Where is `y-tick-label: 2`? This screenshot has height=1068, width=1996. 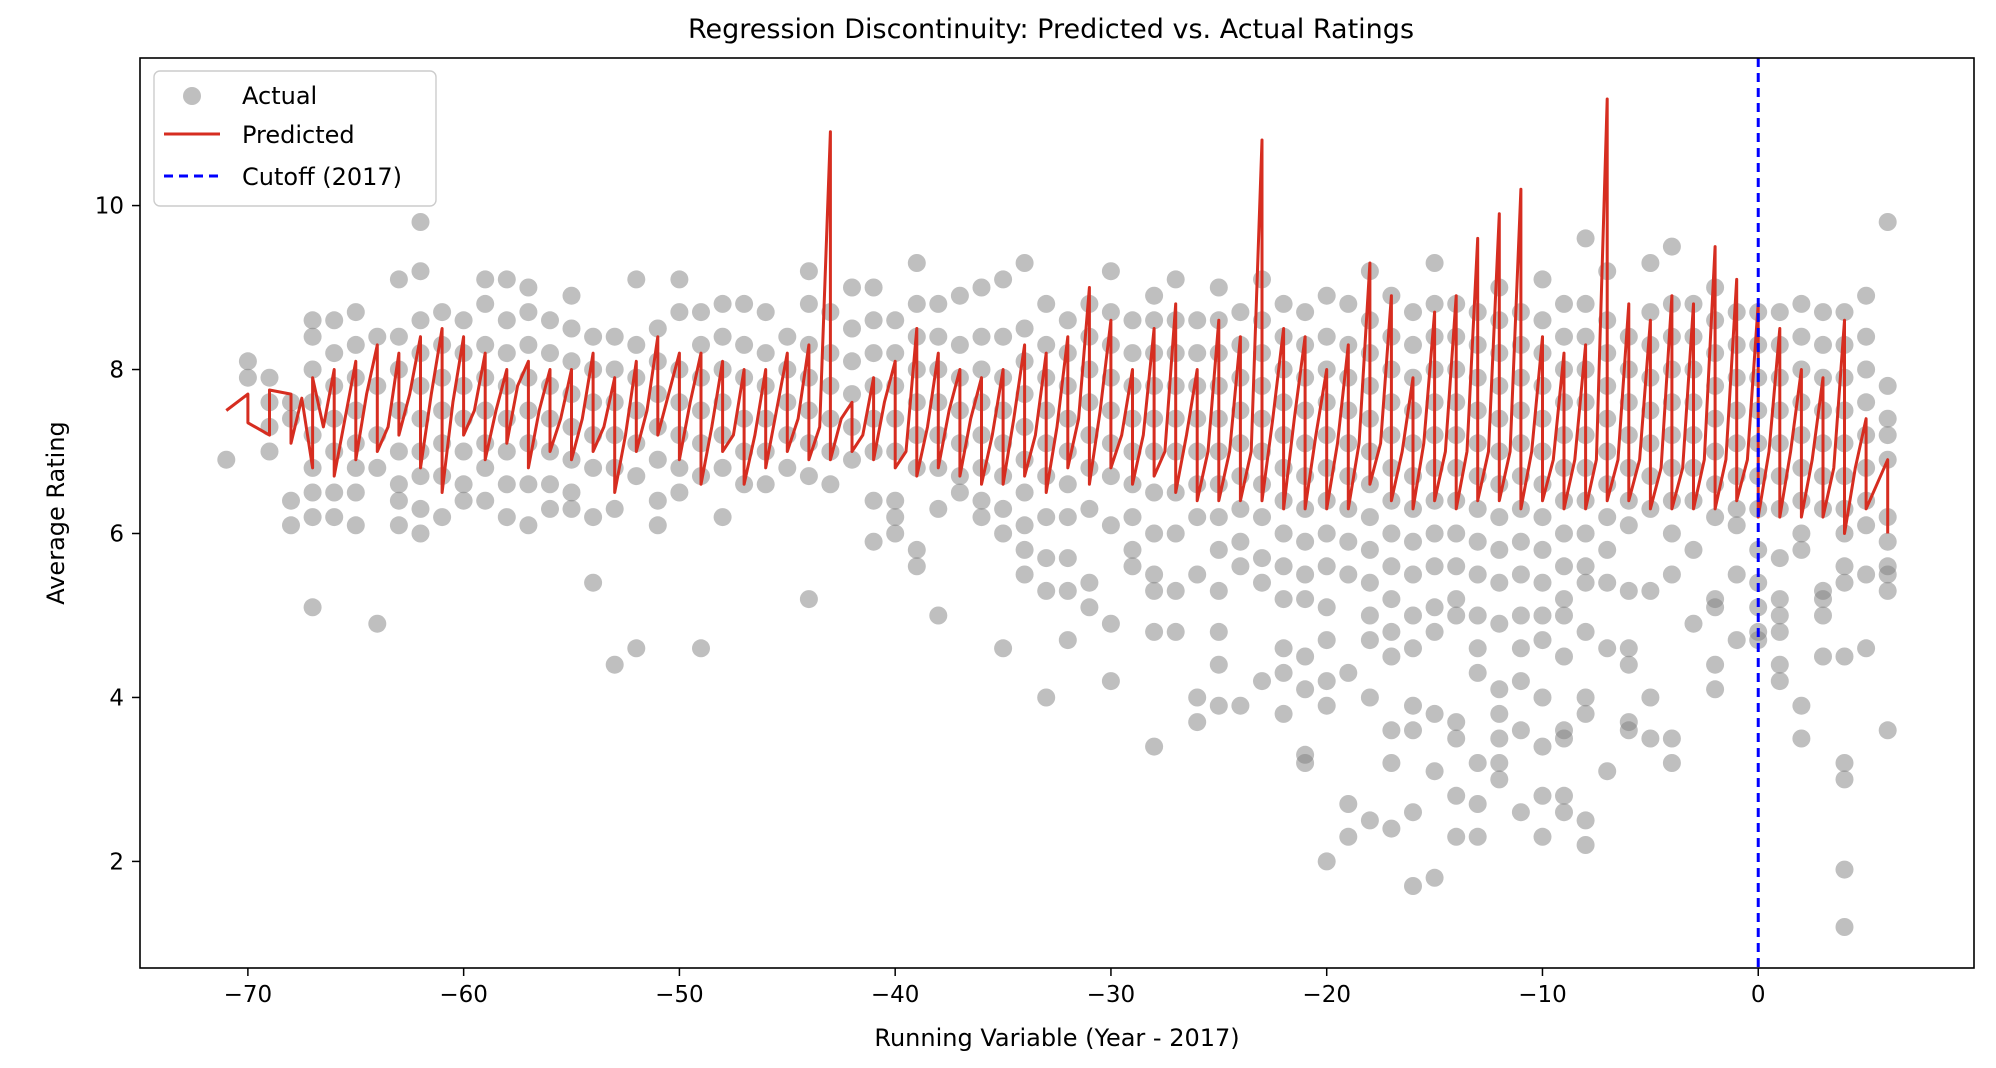
y-tick-label: 2 is located at coordinates (116, 862).